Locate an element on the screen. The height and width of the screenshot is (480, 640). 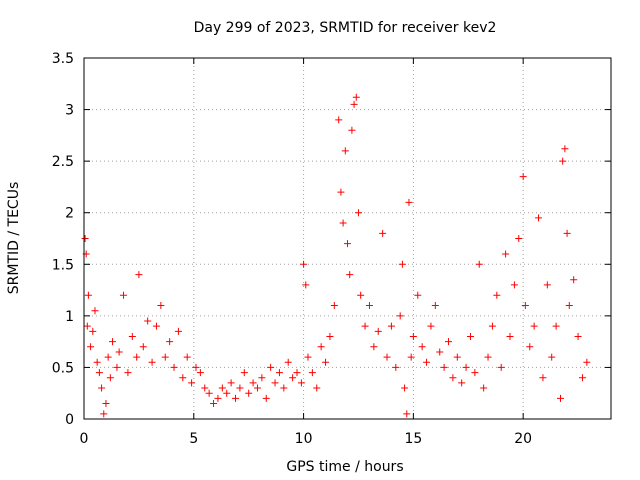
x-tick-label: 15 is located at coordinates (413, 439).